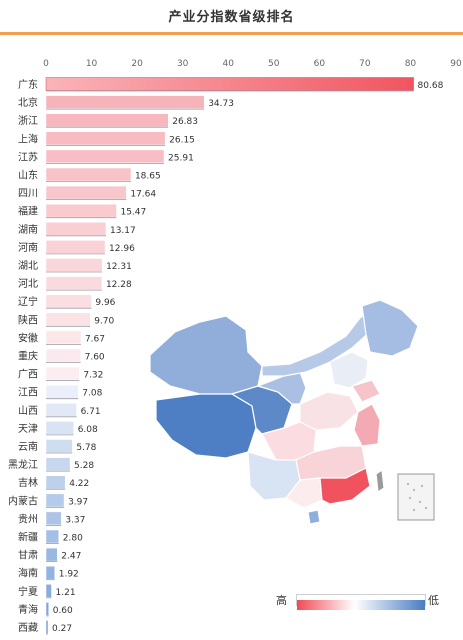 Image resolution: width=463 pixels, height=640 pixels. What do you see at coordinates (92, 64) in the screenshot?
I see `x-tick-label: 10` at bounding box center [92, 64].